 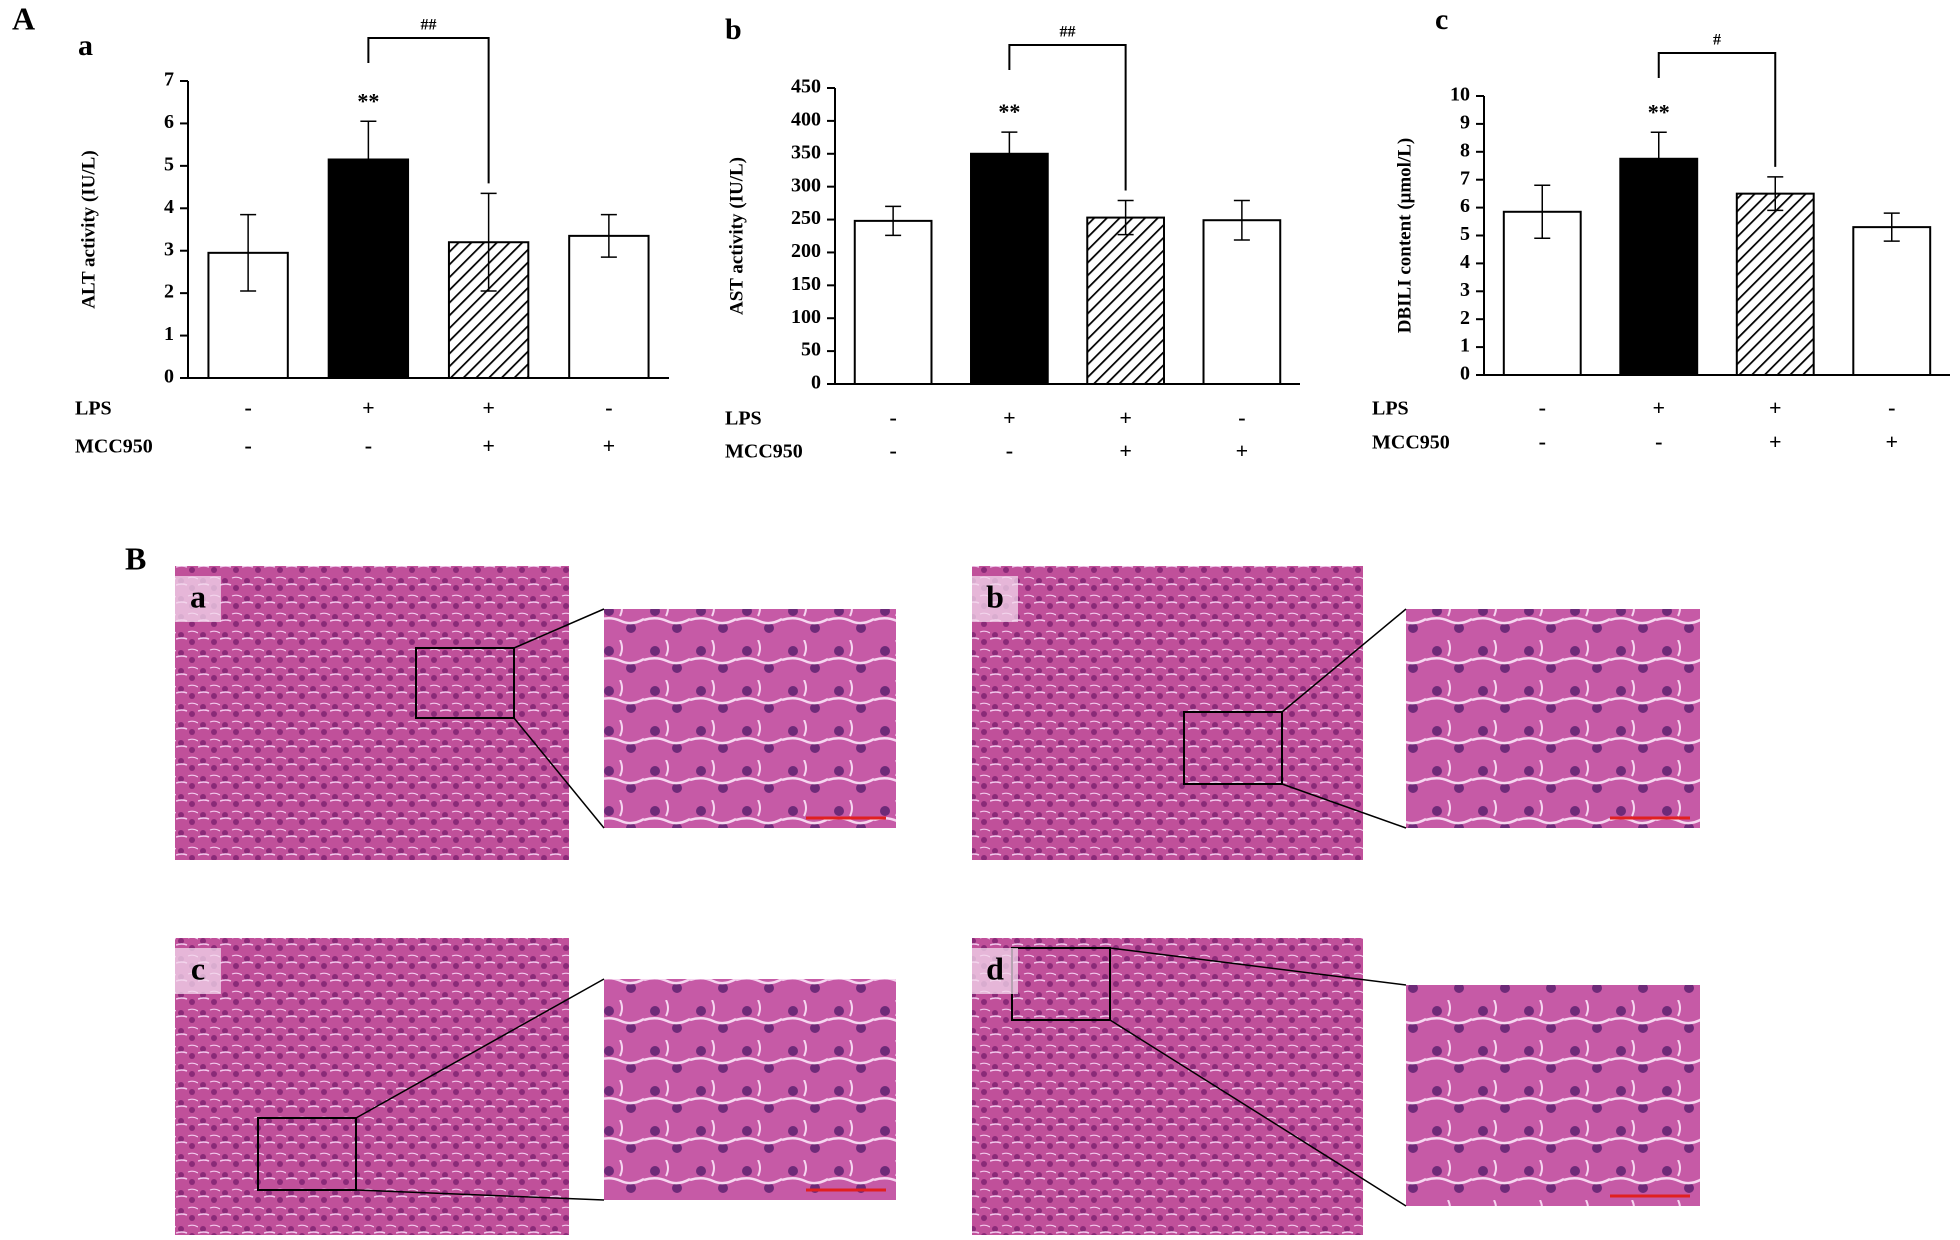 What do you see at coordinates (806, 87) in the screenshot?
I see `y-tick-label: 450` at bounding box center [806, 87].